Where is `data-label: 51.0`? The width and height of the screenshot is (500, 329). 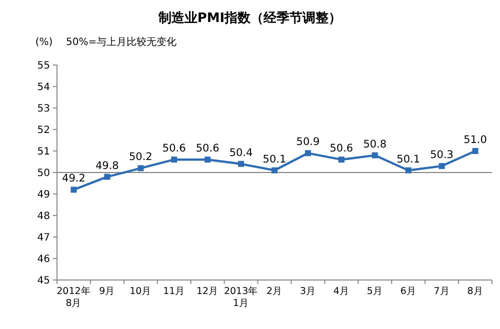
data-label: 51.0 is located at coordinates (475, 140).